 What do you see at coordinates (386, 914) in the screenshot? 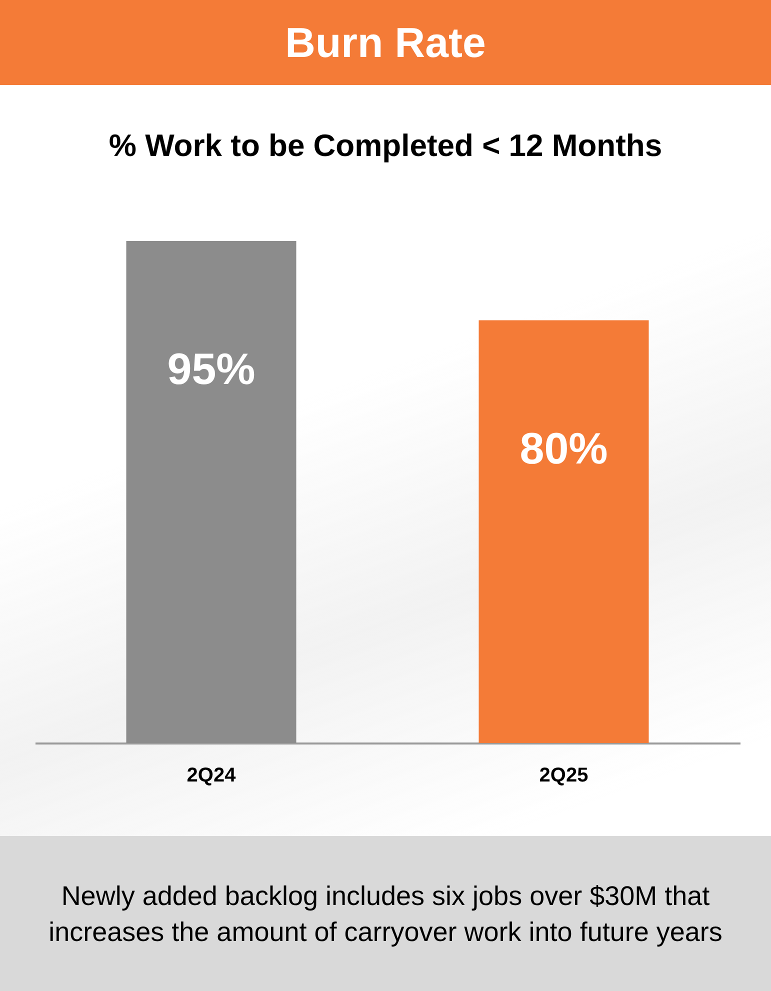
I see `text: Newly added backlog includes six jobs over $30M that increases the amount of carryover work into future years` at bounding box center [386, 914].